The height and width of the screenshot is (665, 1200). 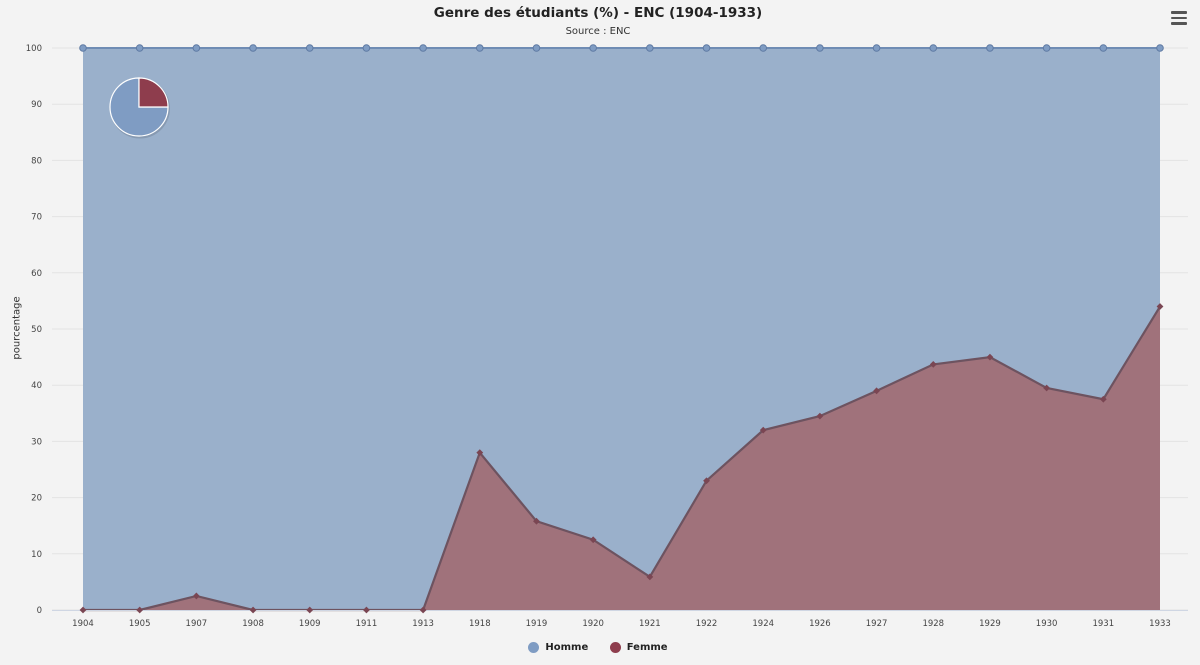 What do you see at coordinates (36, 555) in the screenshot?
I see `y-tick-label: 10` at bounding box center [36, 555].